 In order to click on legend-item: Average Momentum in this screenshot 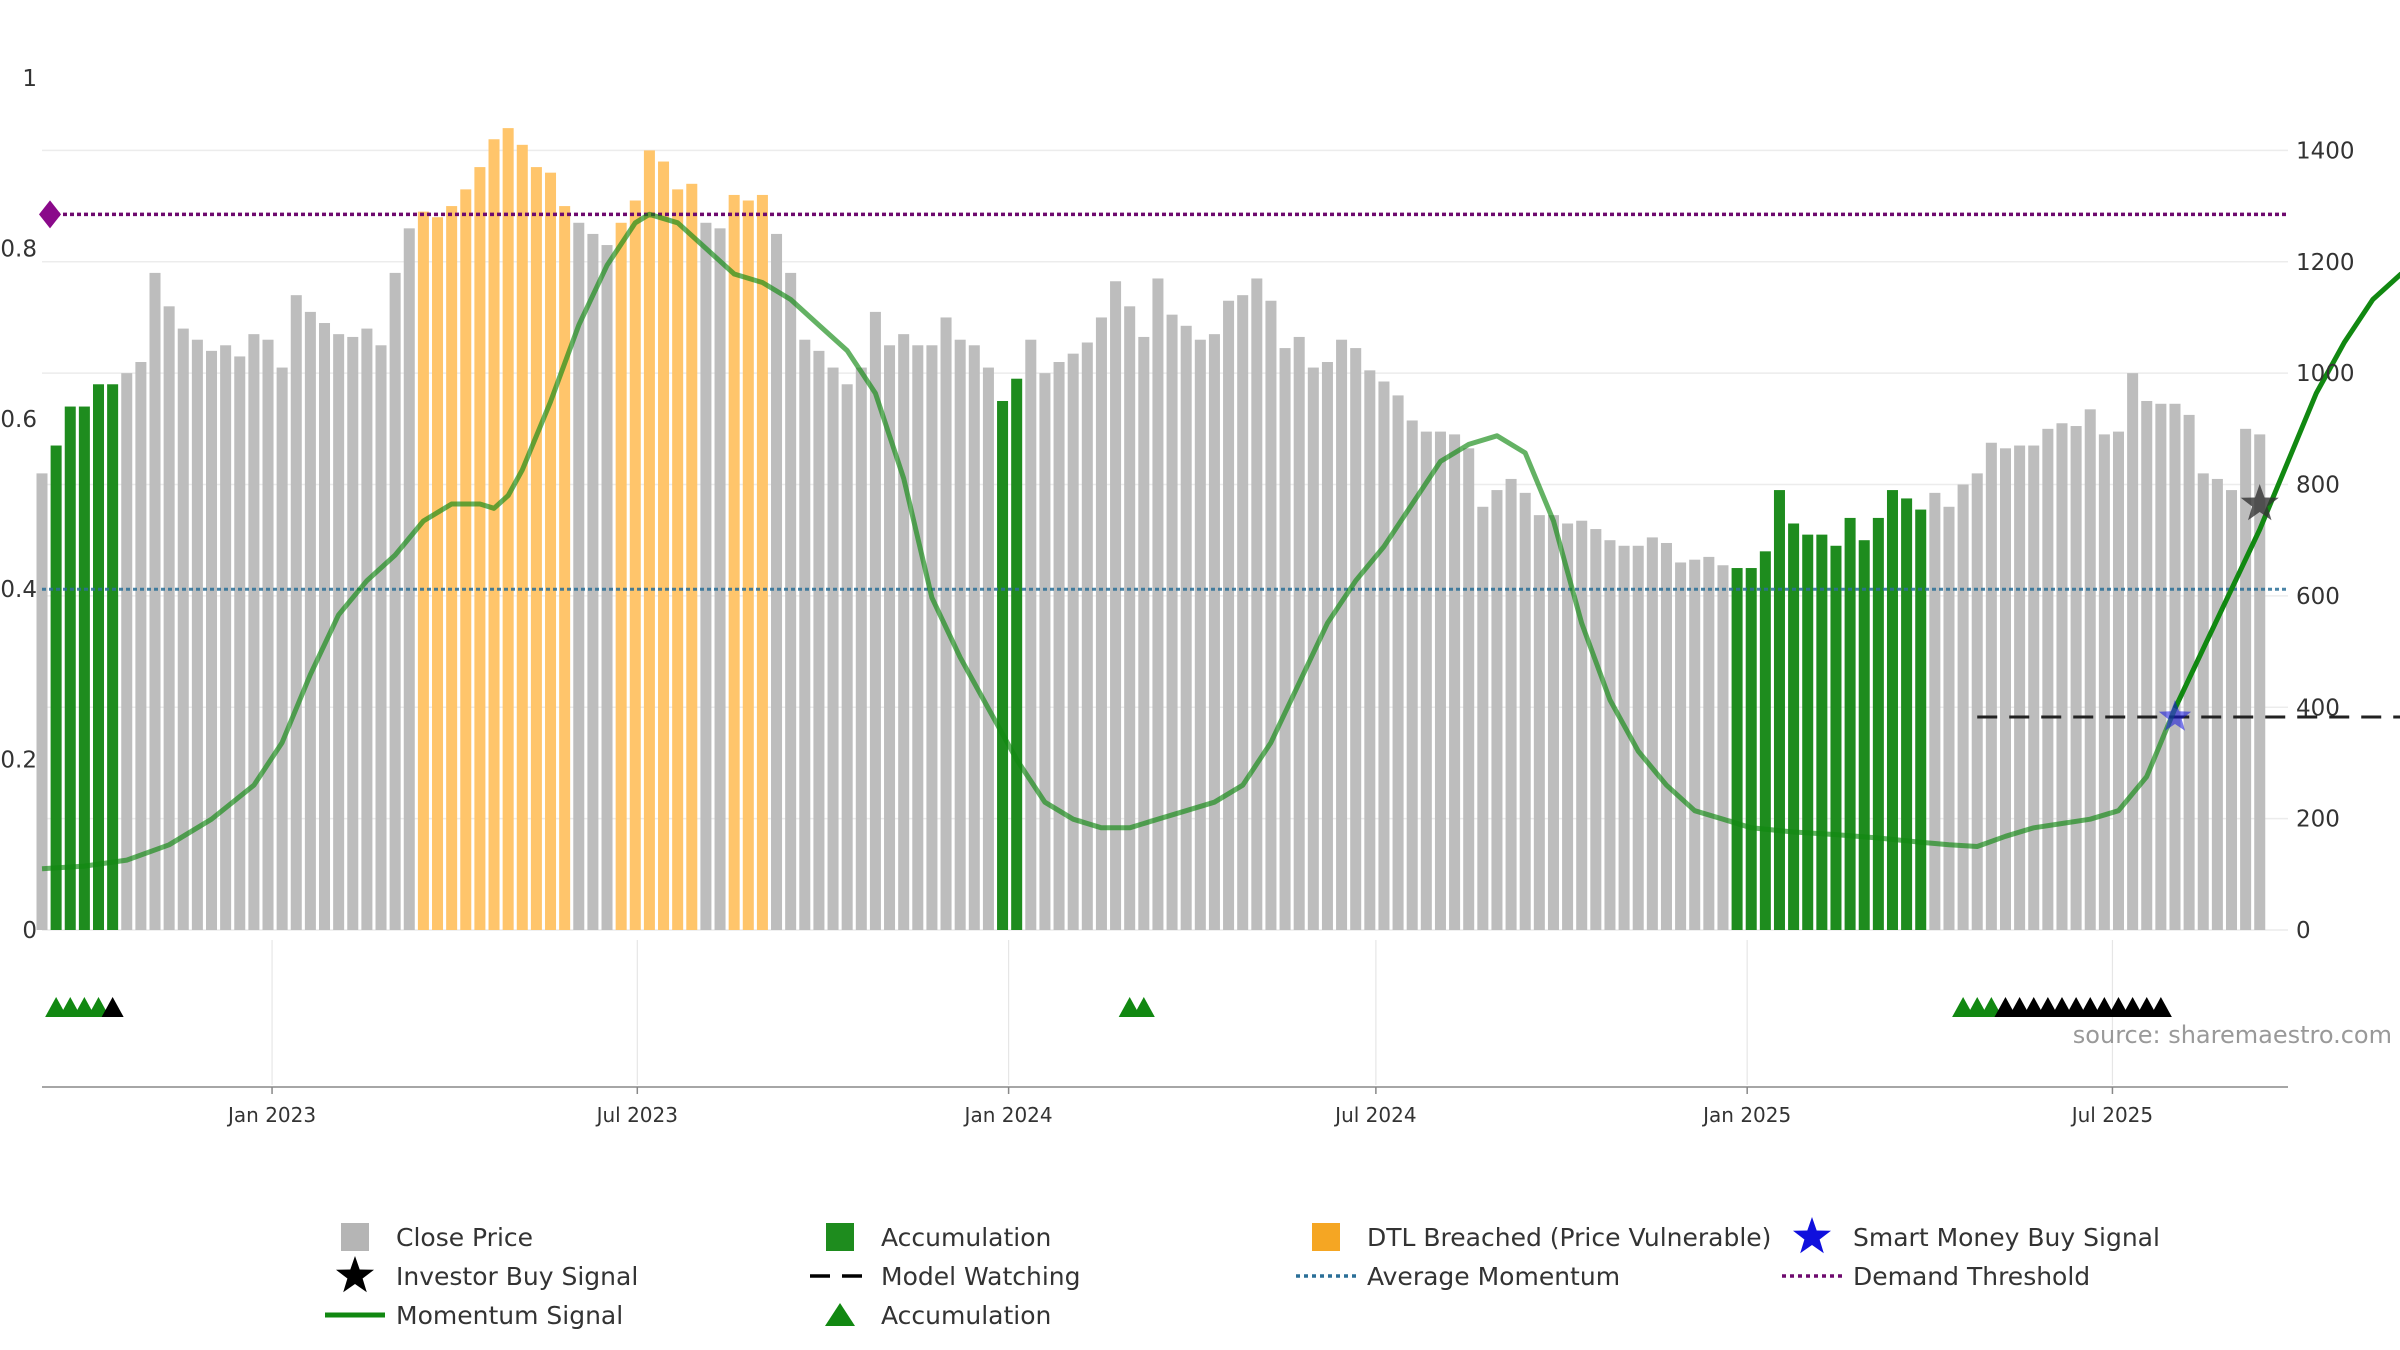, I will do `click(1458, 1276)`.